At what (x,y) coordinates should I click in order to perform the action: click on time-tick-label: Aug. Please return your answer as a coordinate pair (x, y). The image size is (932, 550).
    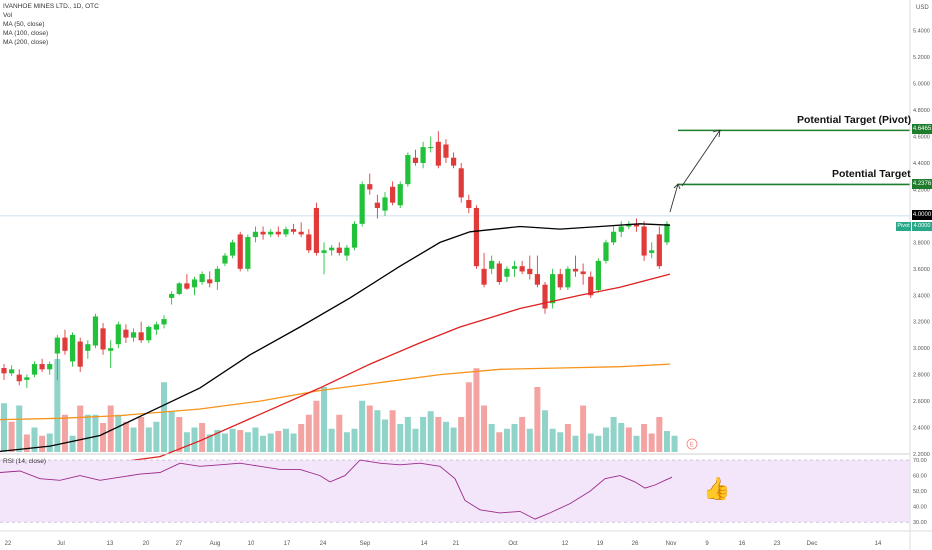
    Looking at the image, I should click on (215, 544).